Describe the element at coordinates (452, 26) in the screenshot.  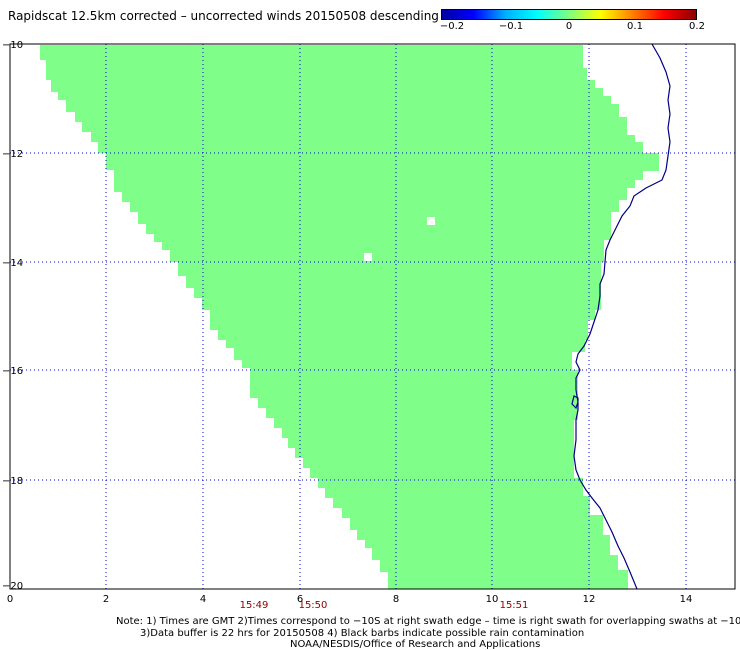
I see `colorbar-label-min: −0.2` at that location.